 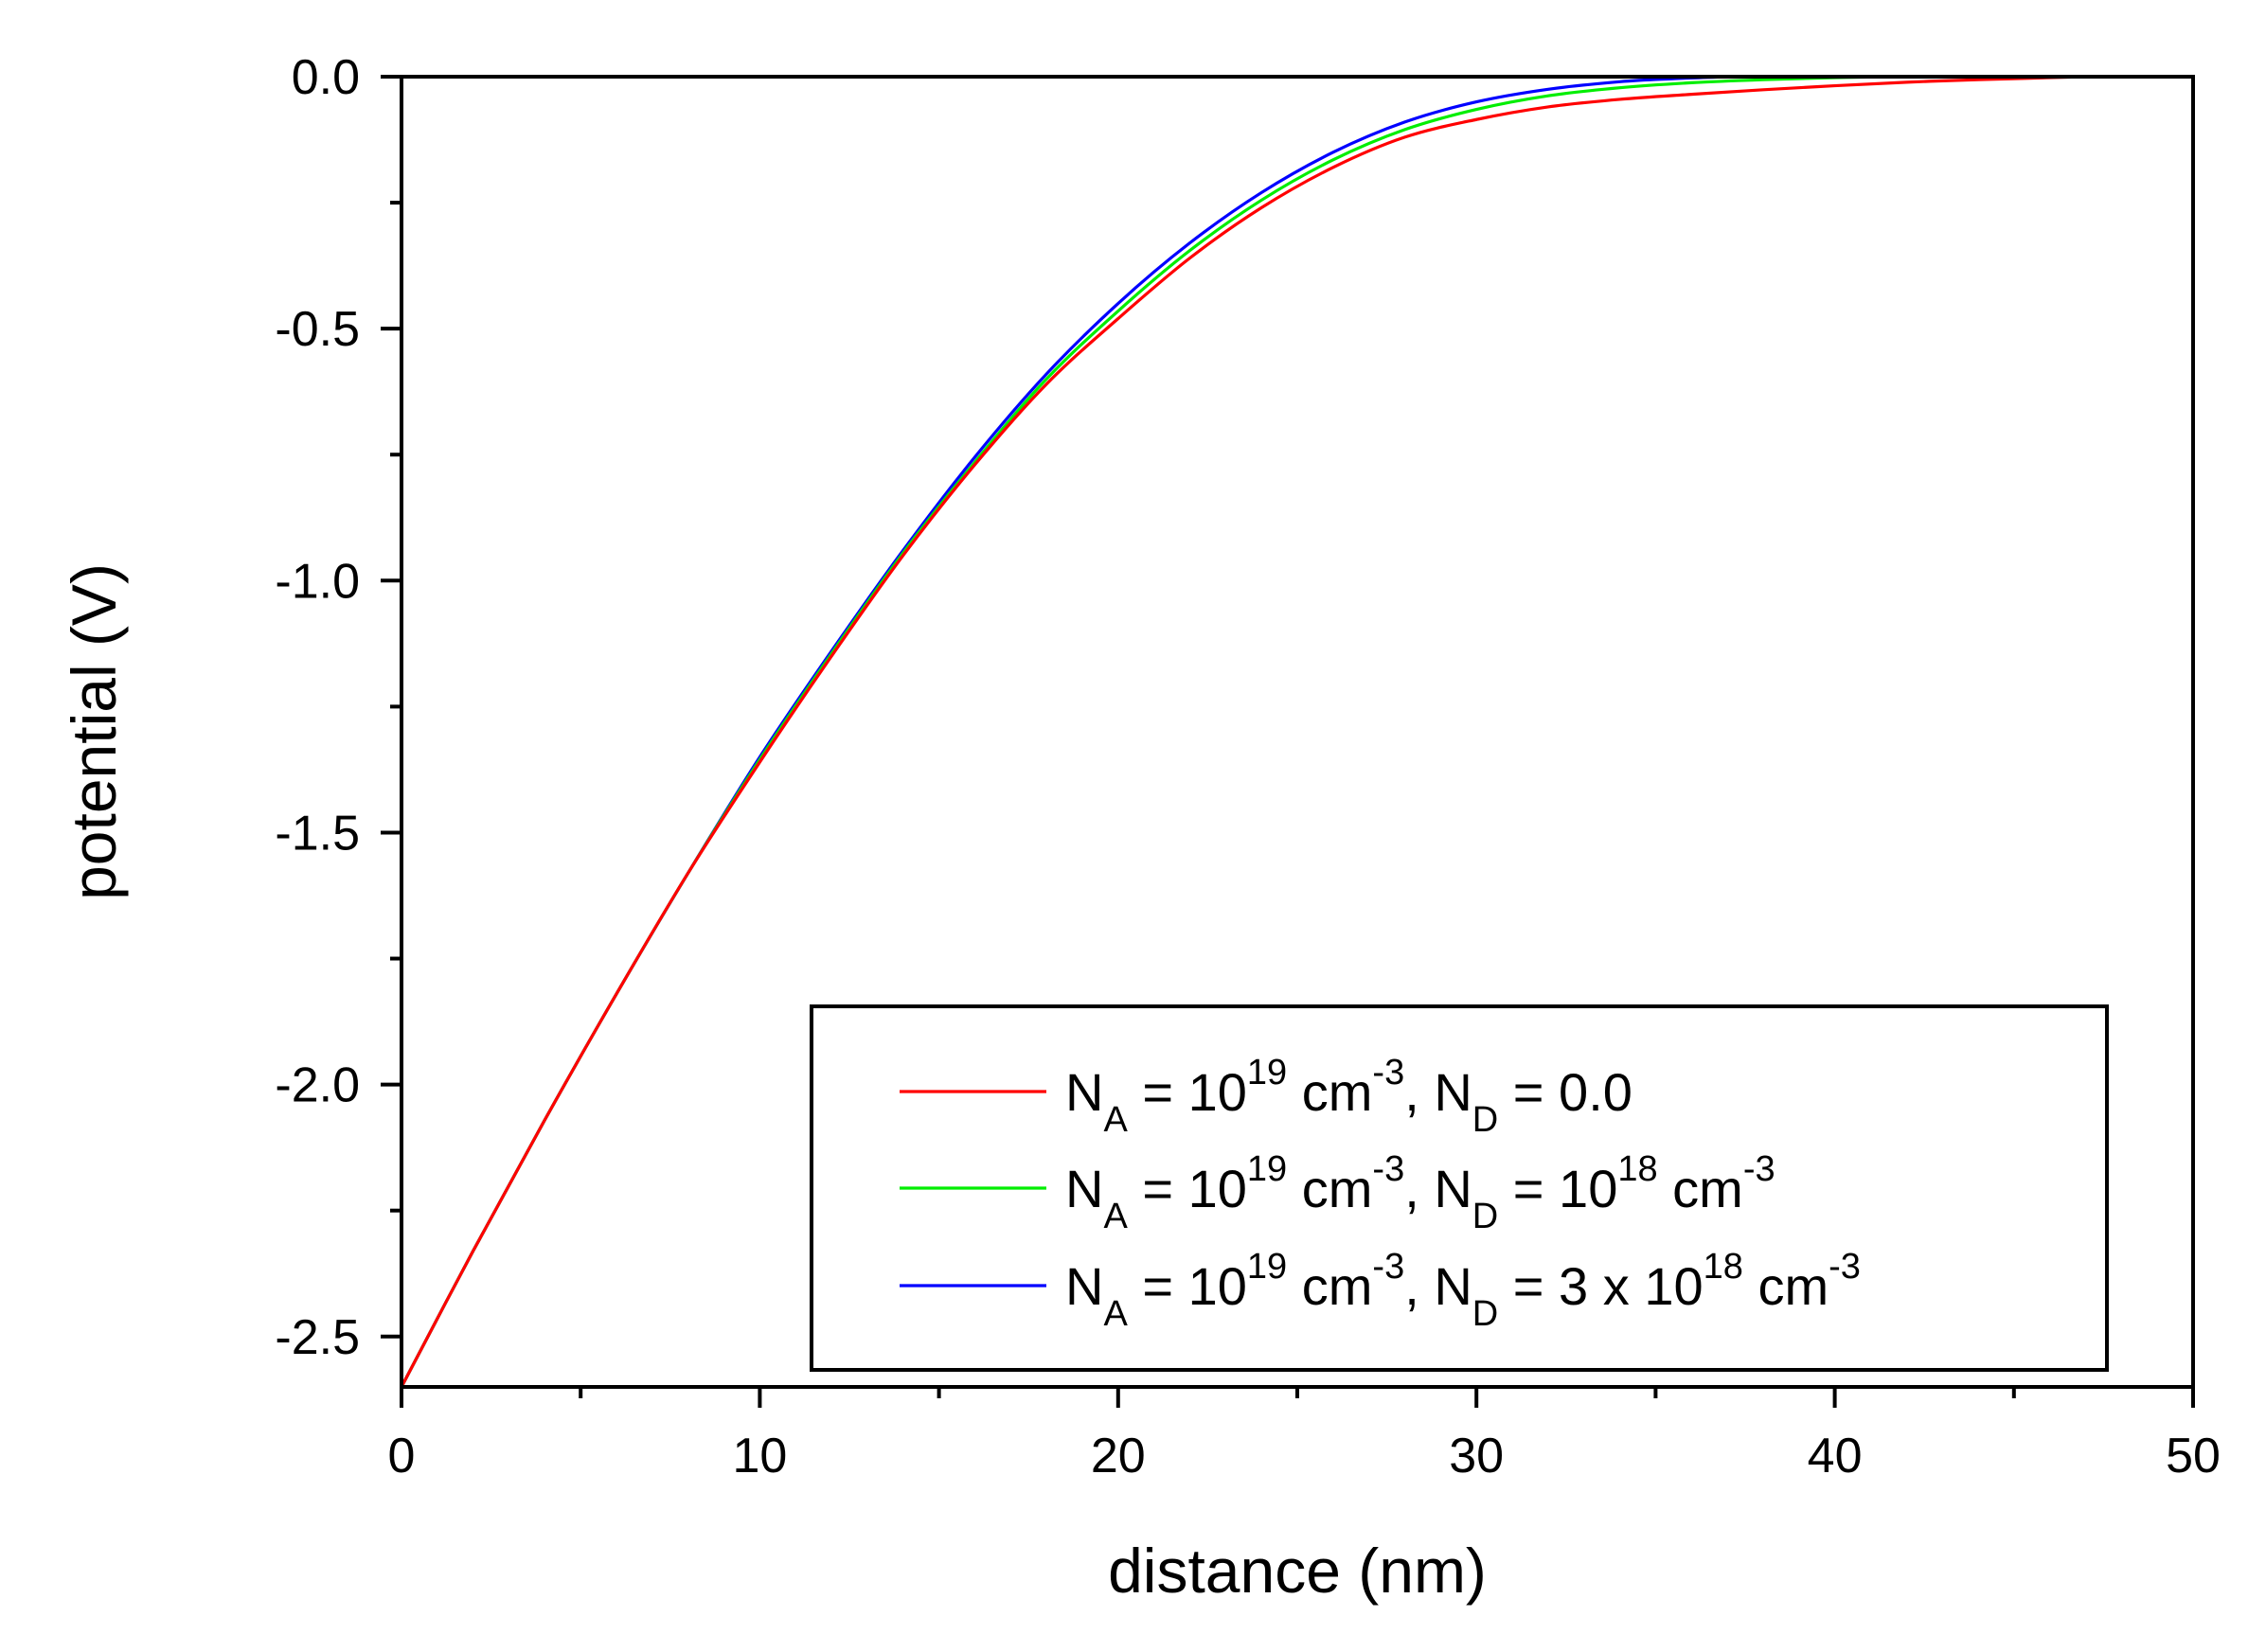 I want to click on y-tick-label: -2.0, so click(x=317, y=1085).